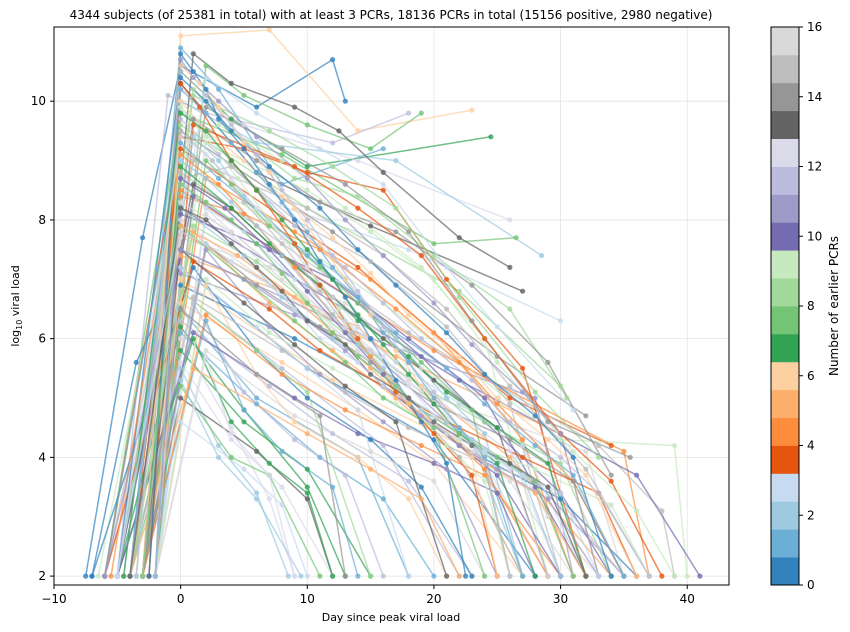 The image size is (850, 632). Describe the element at coordinates (796, 306) in the screenshot. I see `colorbar: 0 2 4 6 8 10 12 14 16` at that location.